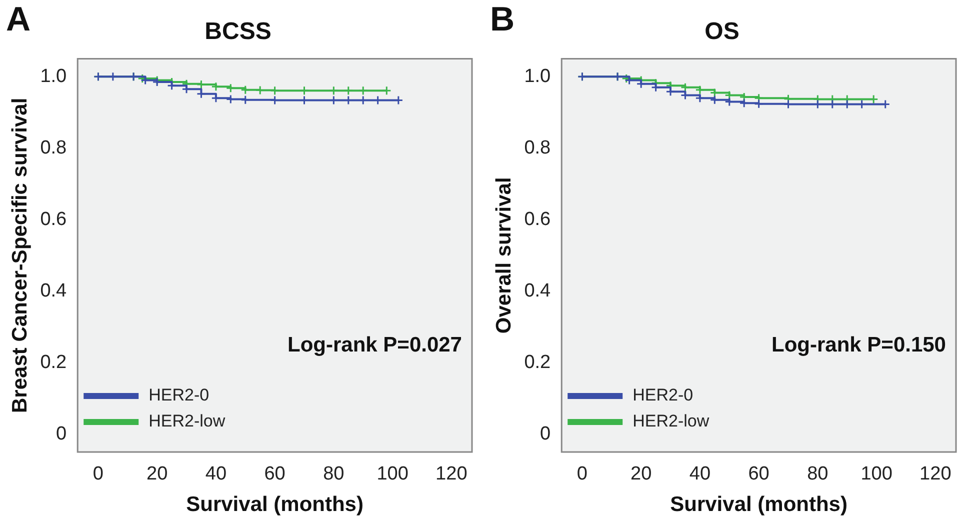  What do you see at coordinates (502, 19) in the screenshot?
I see `text: B` at bounding box center [502, 19].